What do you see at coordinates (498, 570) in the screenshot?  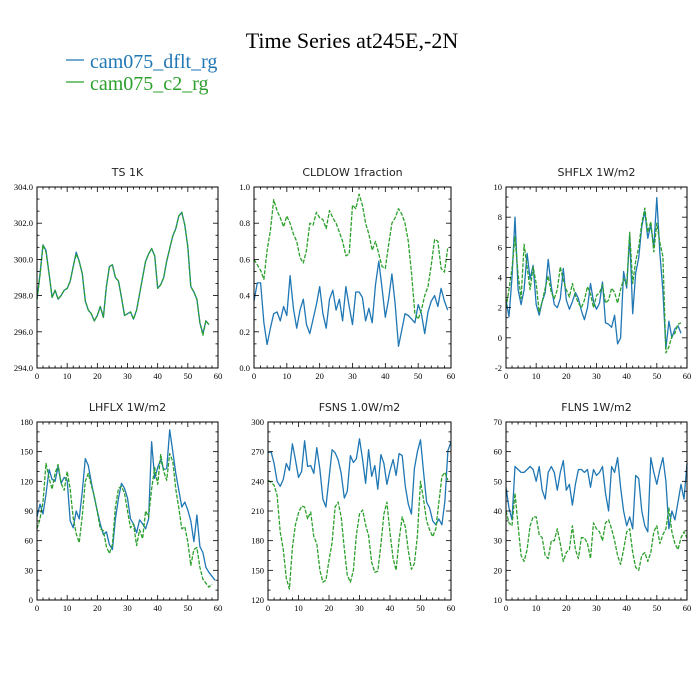 I see `y-tick-label: 20` at bounding box center [498, 570].